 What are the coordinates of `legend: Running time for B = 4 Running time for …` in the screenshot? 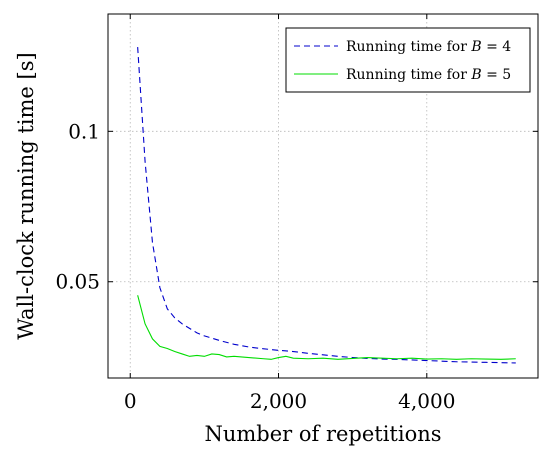 It's located at (408, 60).